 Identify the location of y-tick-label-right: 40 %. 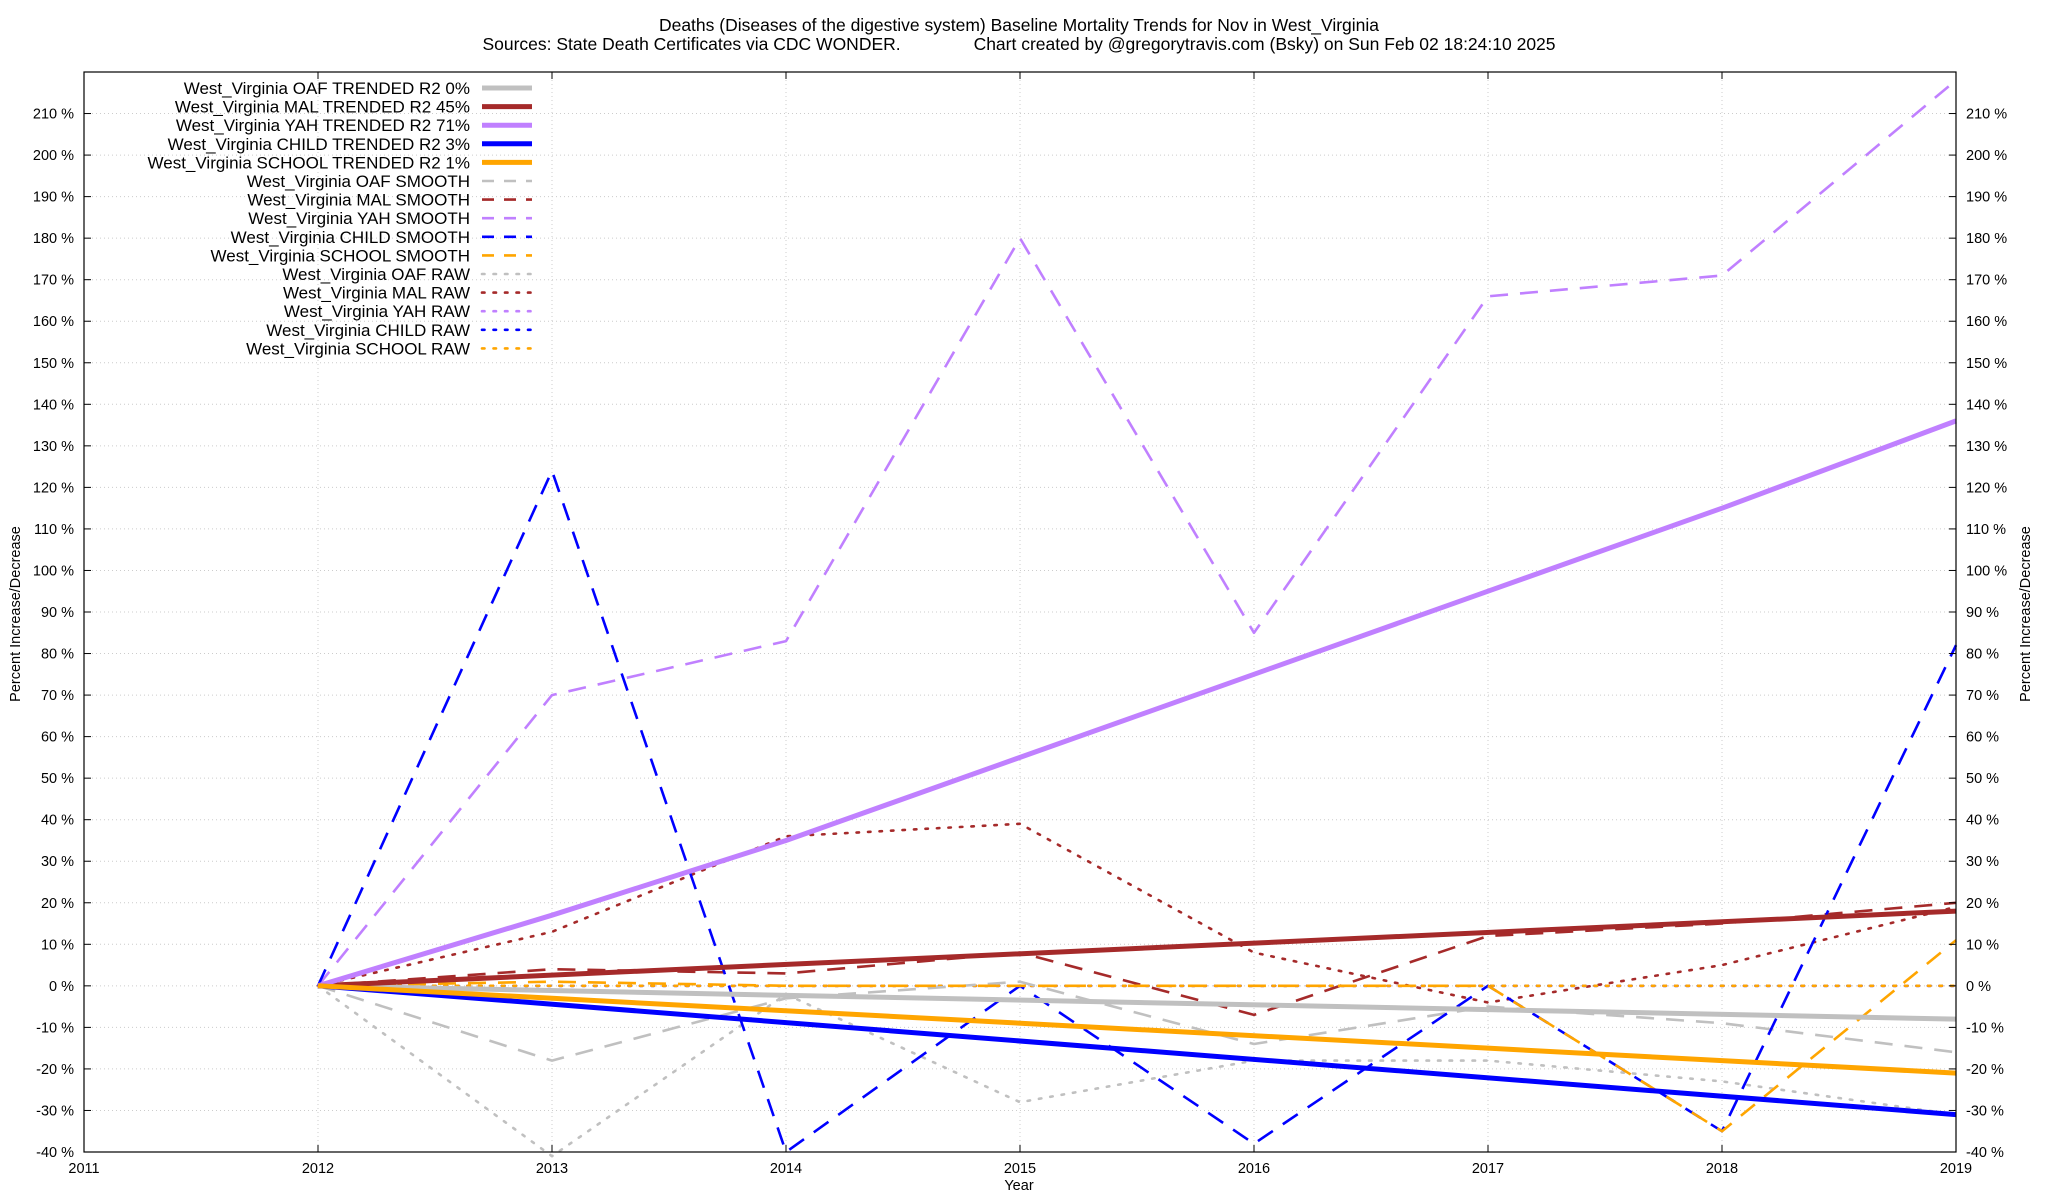
(1982, 821).